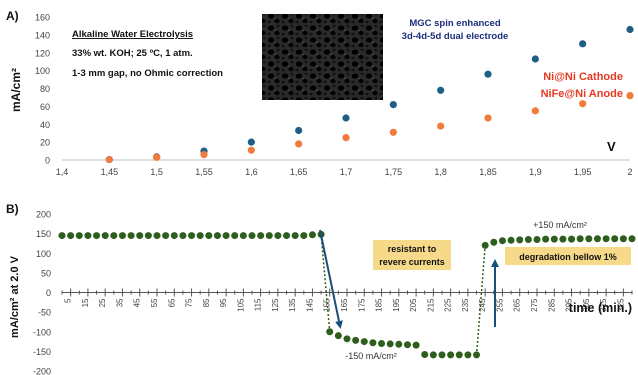 The height and width of the screenshot is (375, 638). Describe the element at coordinates (583, 172) in the screenshot. I see `panel-a-x-tick: 1,95` at that location.